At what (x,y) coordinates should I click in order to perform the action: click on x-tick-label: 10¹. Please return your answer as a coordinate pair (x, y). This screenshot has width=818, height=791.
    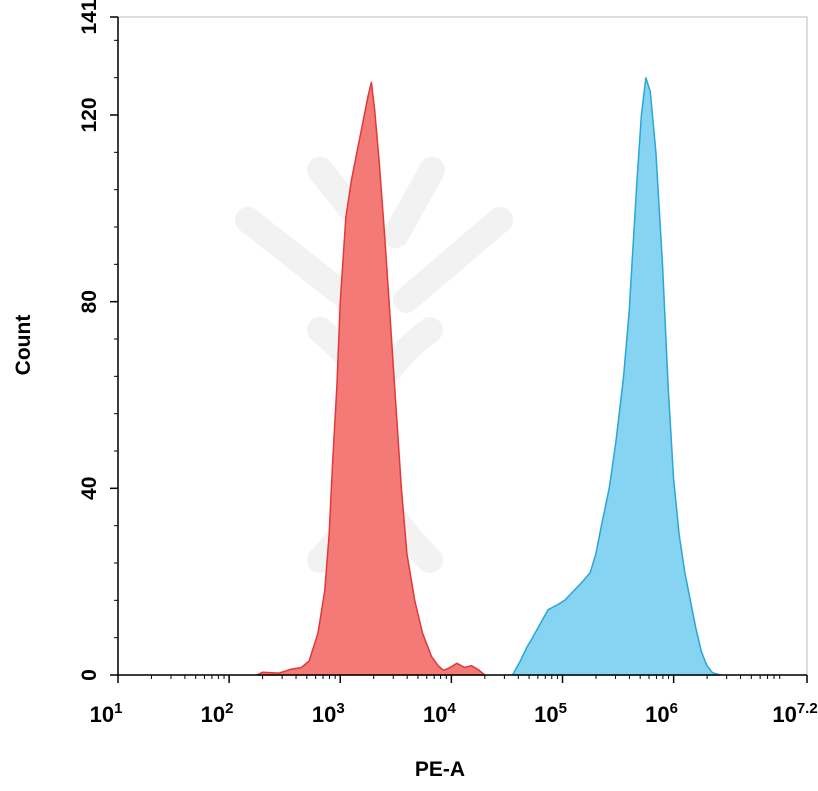
    Looking at the image, I should click on (106, 713).